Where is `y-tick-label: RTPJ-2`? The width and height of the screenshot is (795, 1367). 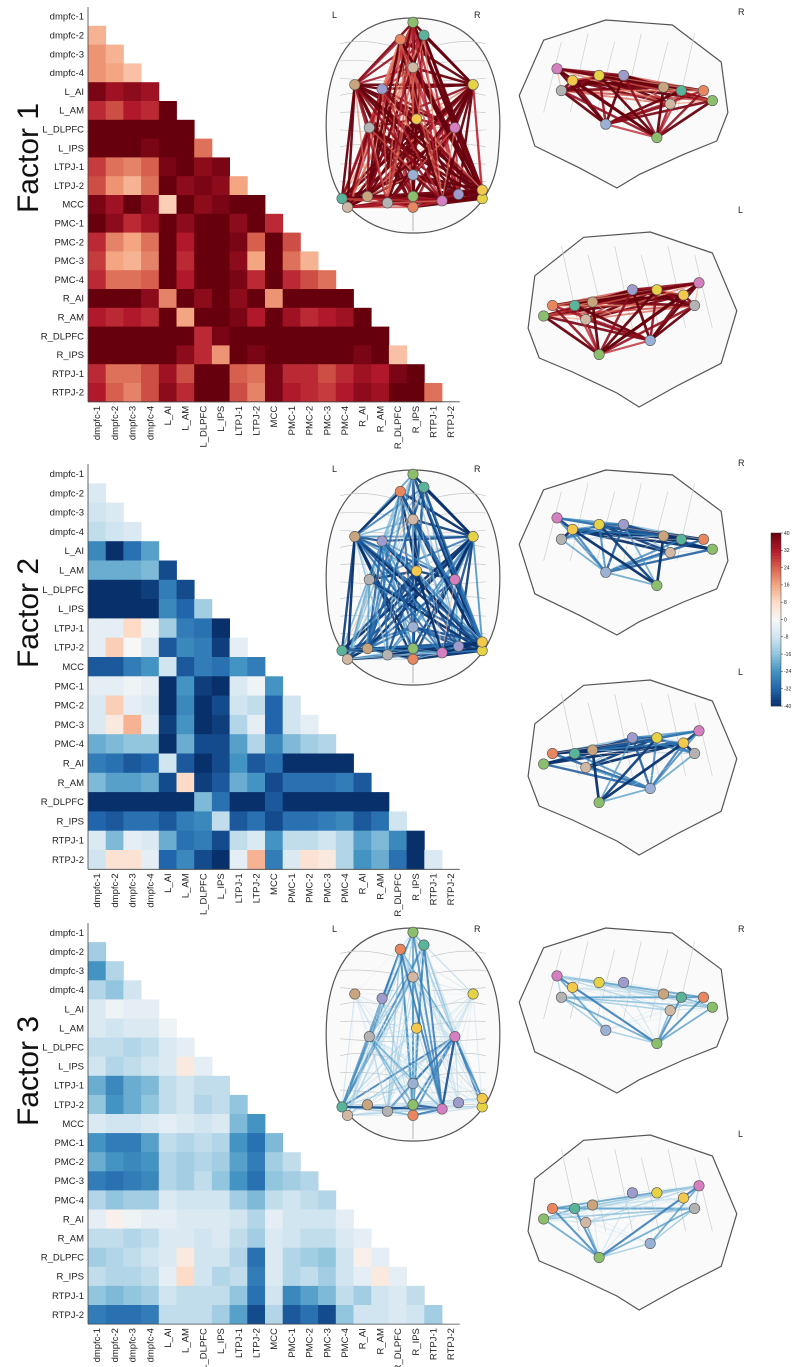 y-tick-label: RTPJ-2 is located at coordinates (68, 393).